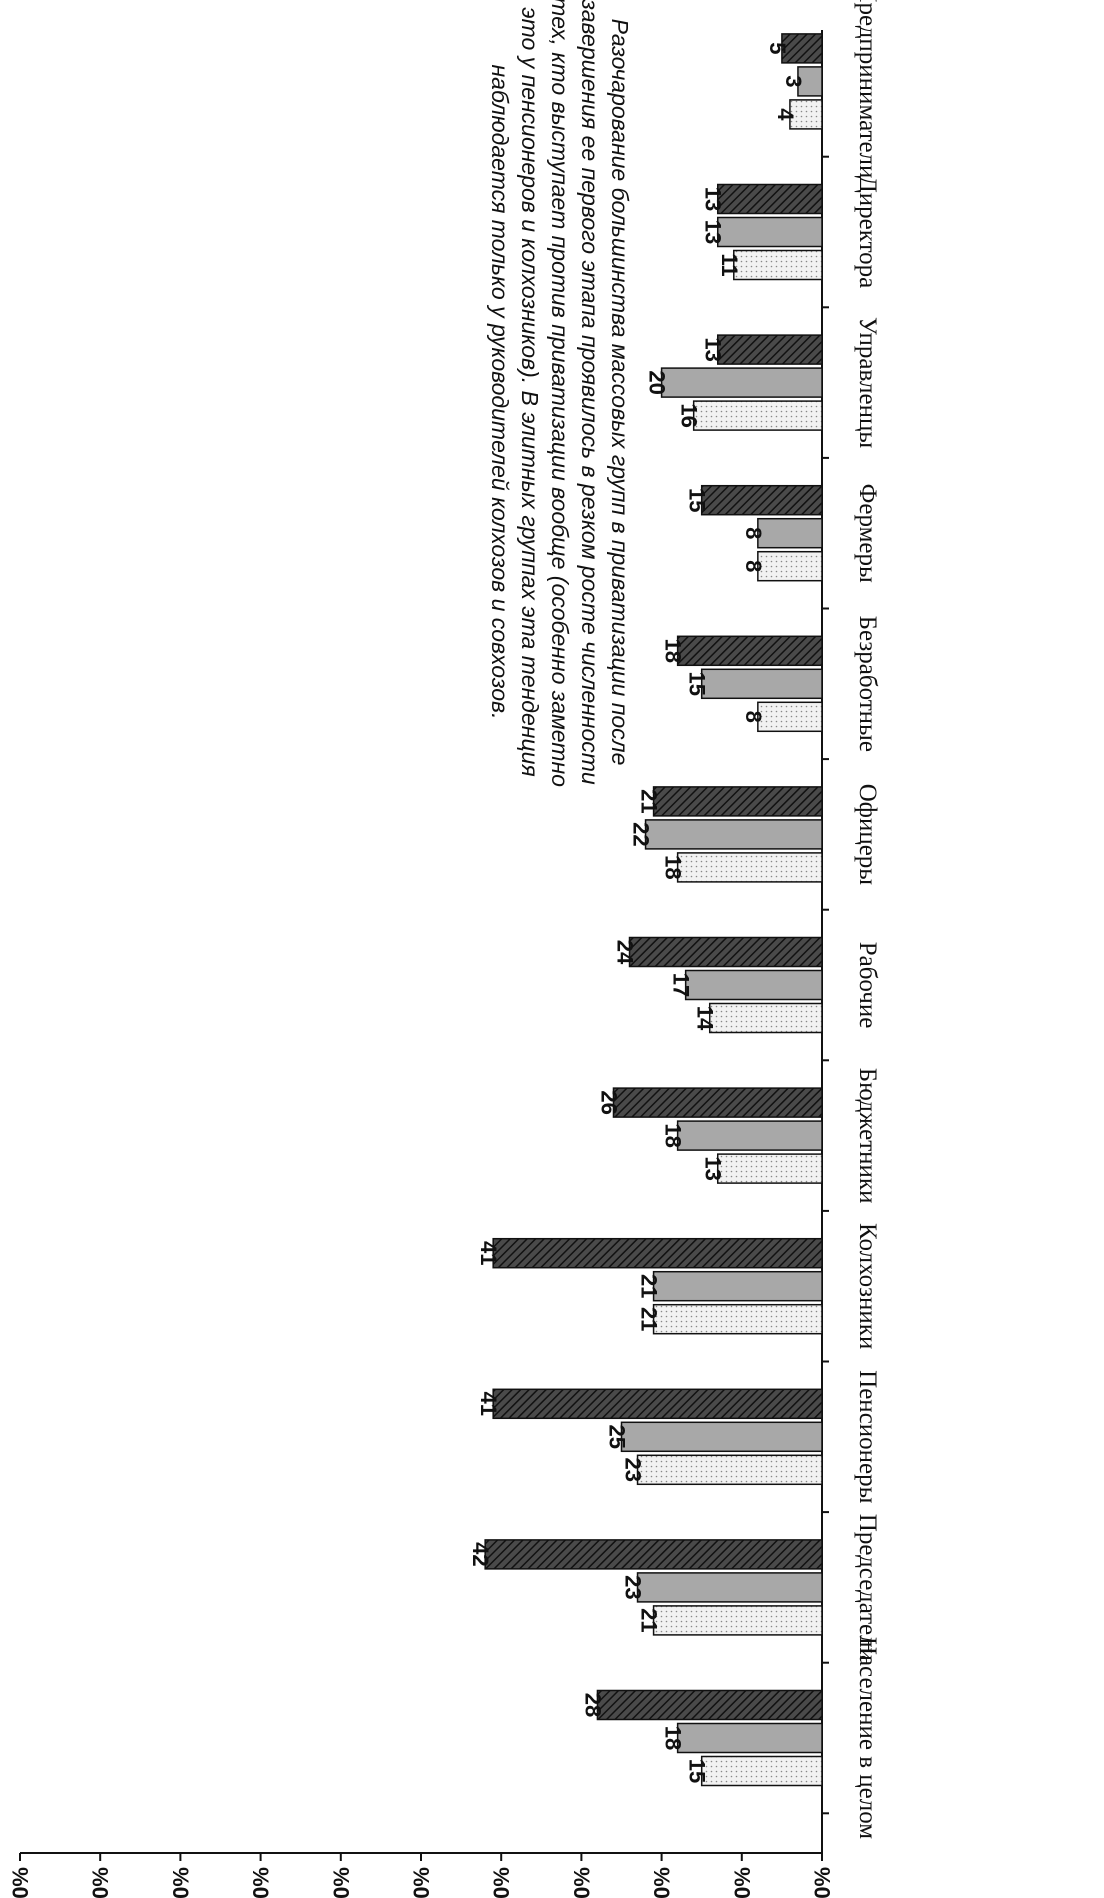 The image size is (1104, 1898). Describe the element at coordinates (581, 1882) in the screenshot. I see `value-tick-label: 30%` at that location.